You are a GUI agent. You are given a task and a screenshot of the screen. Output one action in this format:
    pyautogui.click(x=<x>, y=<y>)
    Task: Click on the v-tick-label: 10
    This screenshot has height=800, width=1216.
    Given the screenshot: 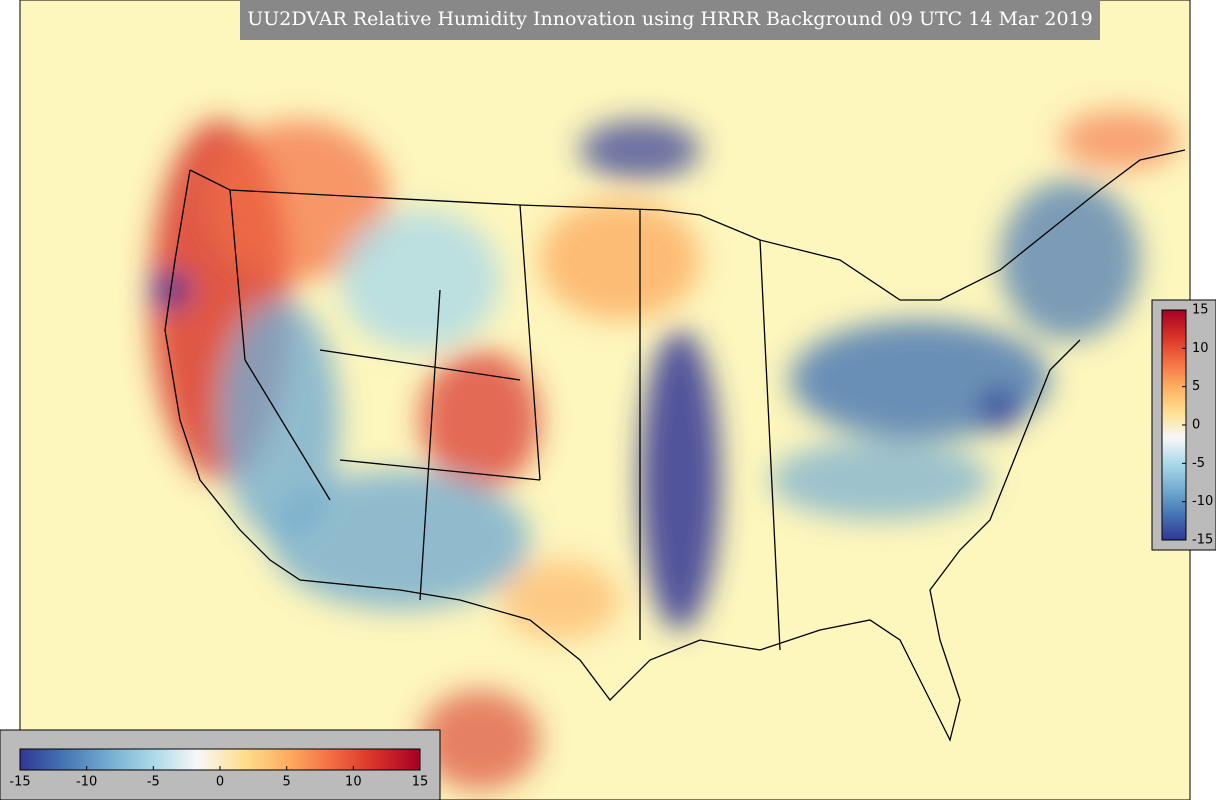 What is the action you would take?
    pyautogui.click(x=1200, y=348)
    